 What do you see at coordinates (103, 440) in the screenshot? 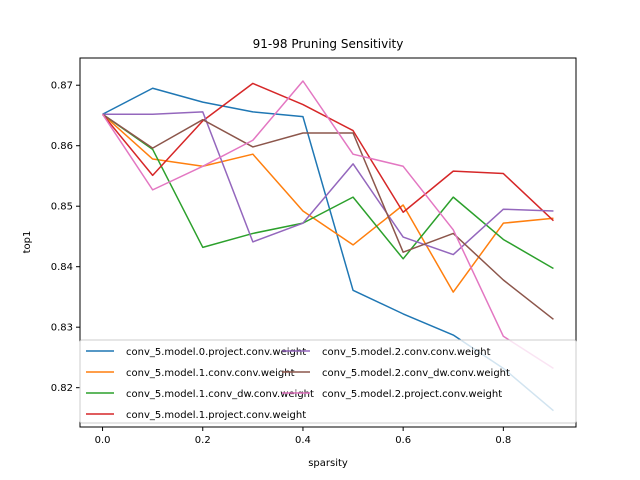
I see `x-tick-label-0: 0.0` at bounding box center [103, 440].